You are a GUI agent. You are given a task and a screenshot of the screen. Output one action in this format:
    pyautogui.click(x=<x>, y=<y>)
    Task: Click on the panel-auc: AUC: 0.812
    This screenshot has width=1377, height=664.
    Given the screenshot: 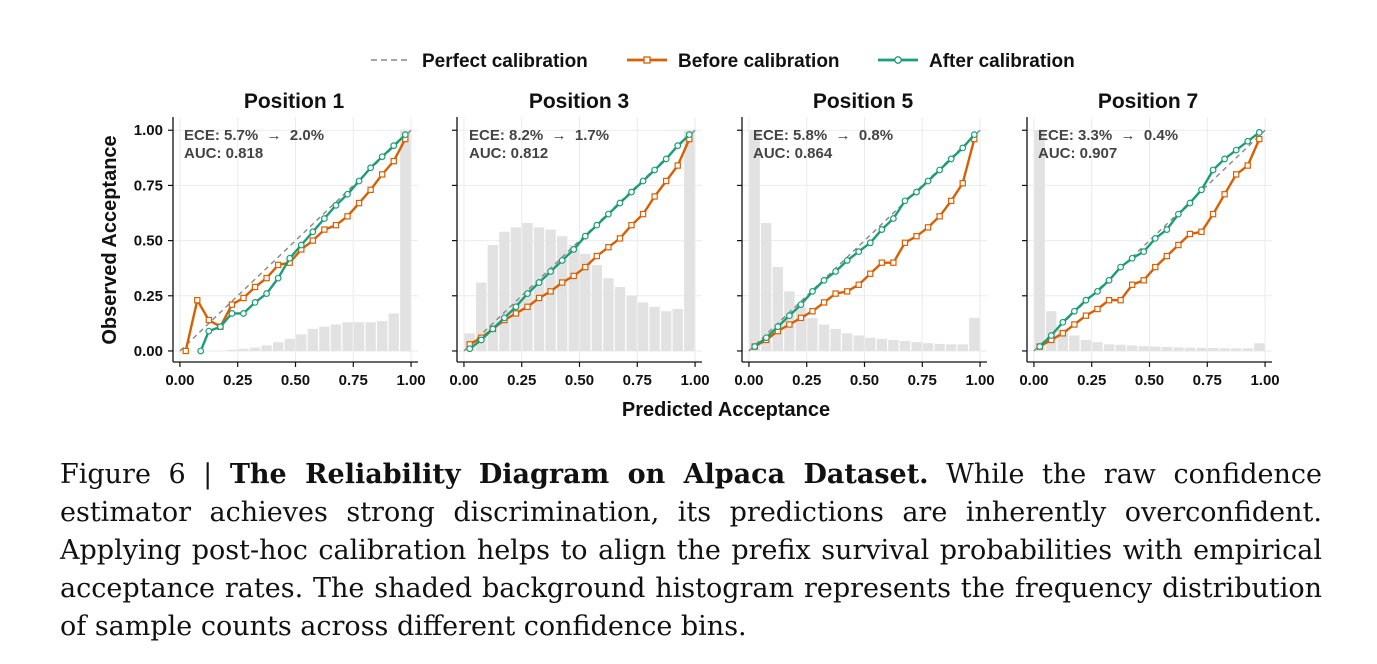 What is the action you would take?
    pyautogui.click(x=508, y=153)
    